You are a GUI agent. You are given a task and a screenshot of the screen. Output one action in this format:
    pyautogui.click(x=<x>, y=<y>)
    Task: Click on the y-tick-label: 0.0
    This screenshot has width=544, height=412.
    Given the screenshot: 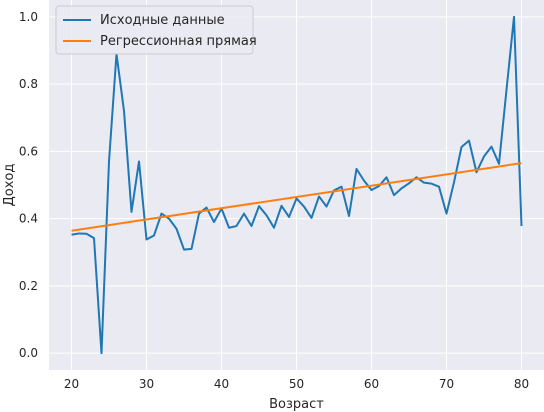 What is the action you would take?
    pyautogui.click(x=28, y=353)
    